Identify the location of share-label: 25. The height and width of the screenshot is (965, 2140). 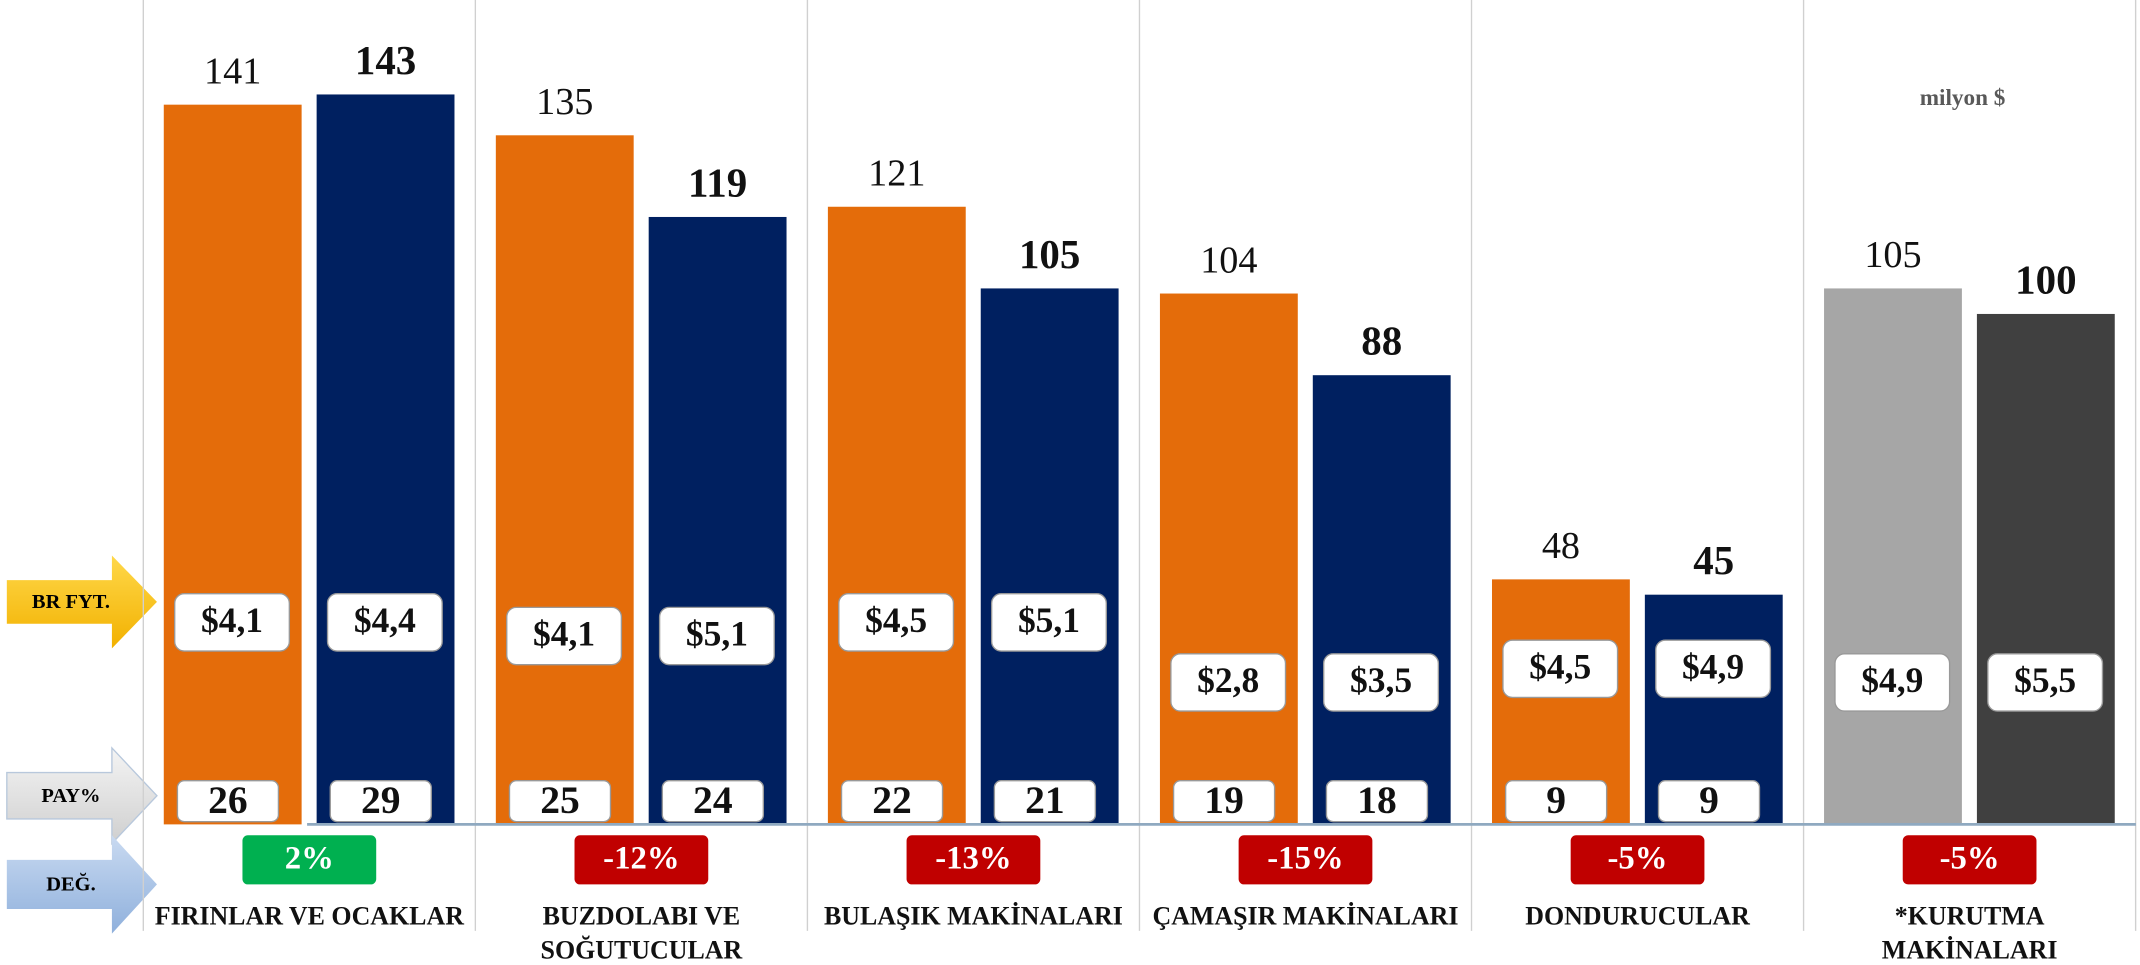
(560, 800).